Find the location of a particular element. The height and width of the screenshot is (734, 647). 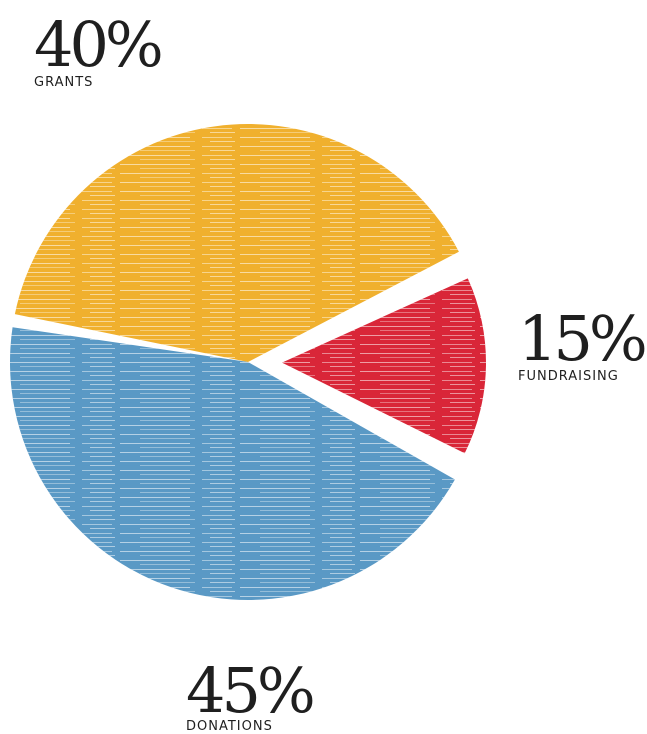

slice-texture-fundraising is located at coordinates (383, 366).